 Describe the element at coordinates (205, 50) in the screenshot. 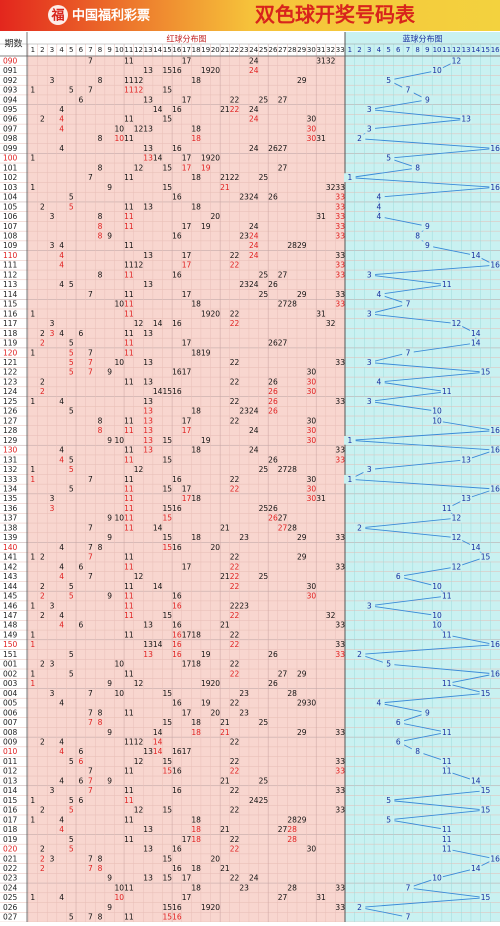

I see `red-col-number: 19` at that location.